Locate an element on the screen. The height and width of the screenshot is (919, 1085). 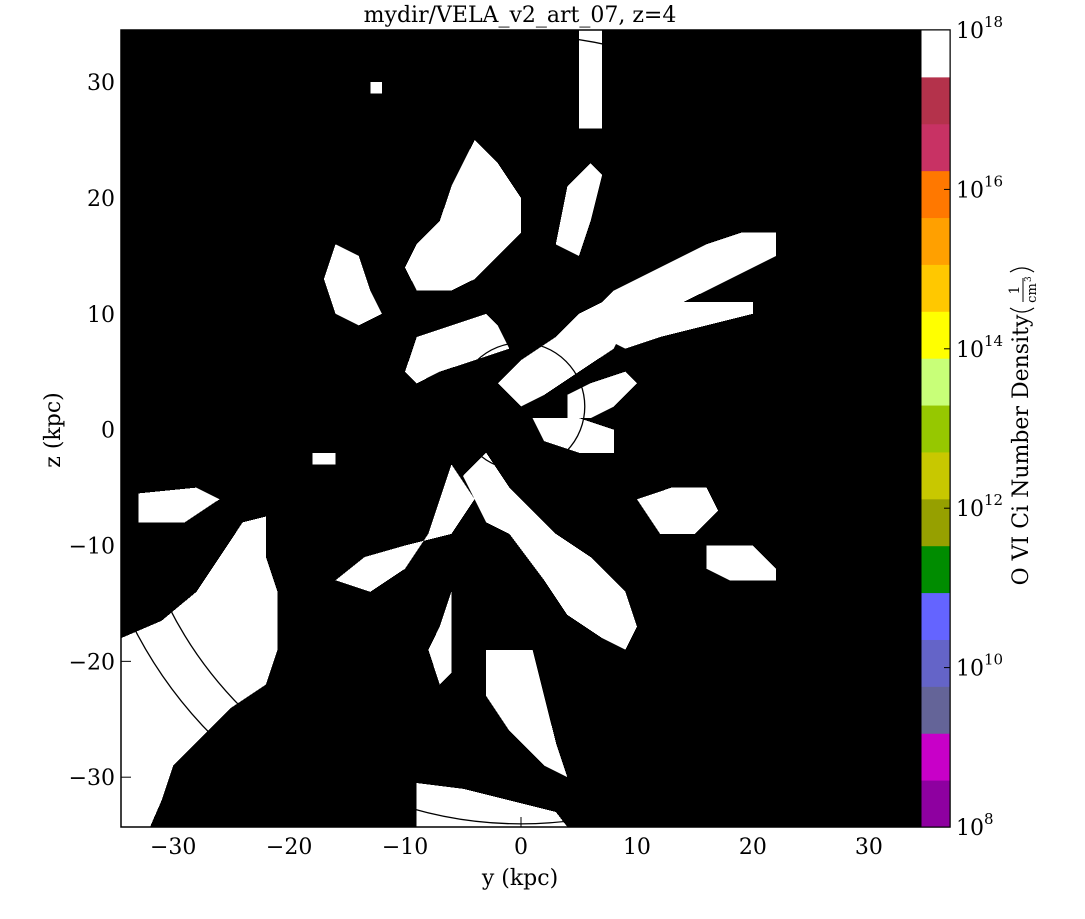
unit-left-paren is located at coordinates (1022, 310).